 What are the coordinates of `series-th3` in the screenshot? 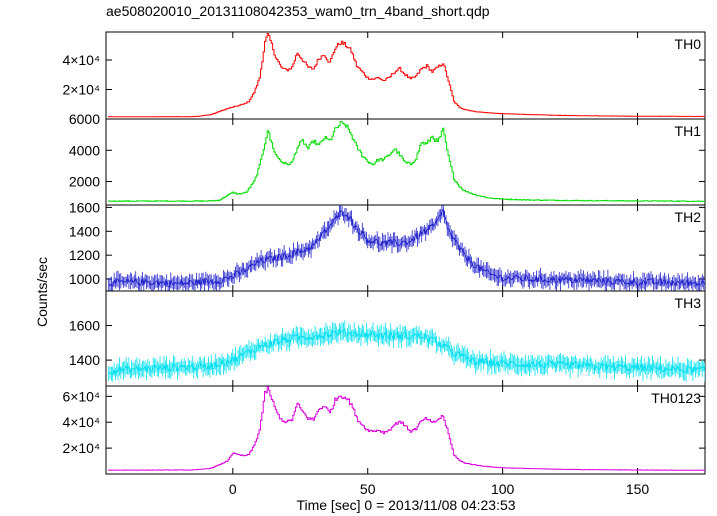 It's located at (406, 351).